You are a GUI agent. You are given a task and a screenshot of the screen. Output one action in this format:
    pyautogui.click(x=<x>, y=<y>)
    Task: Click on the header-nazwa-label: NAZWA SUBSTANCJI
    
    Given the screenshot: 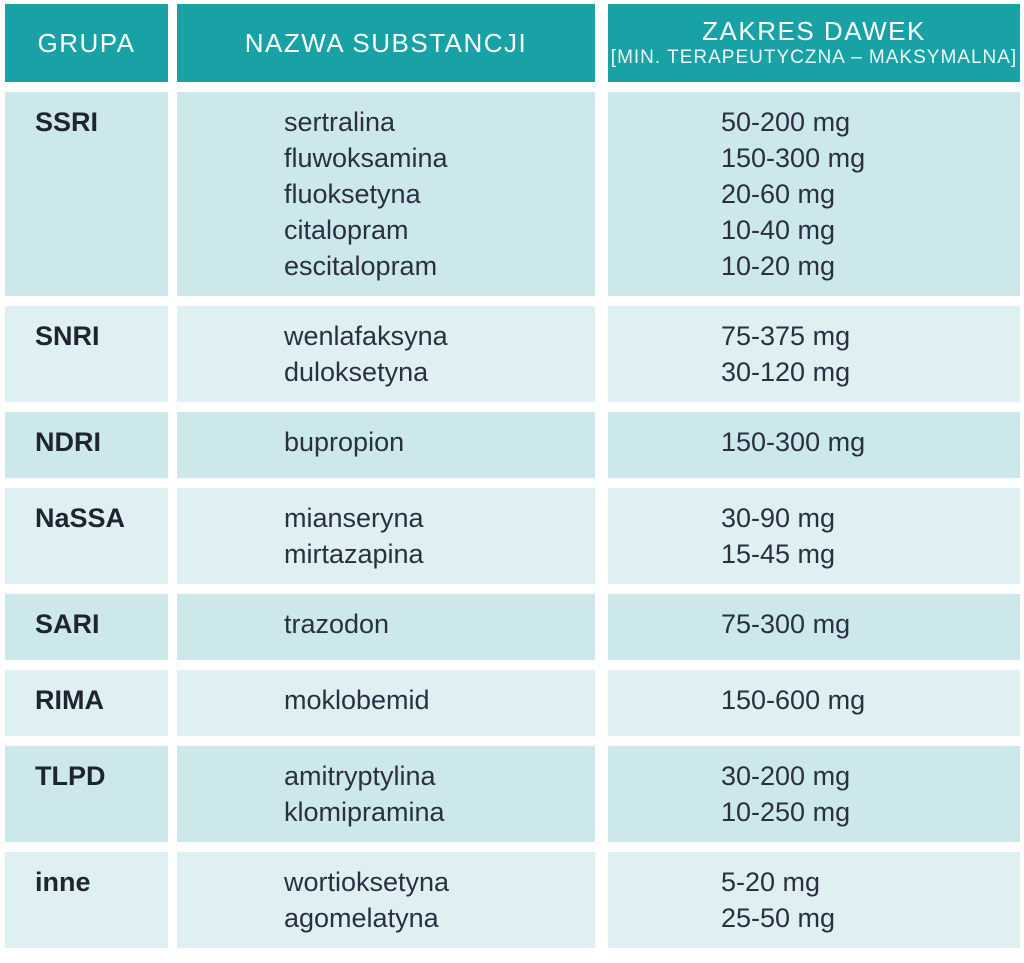 What is the action you would take?
    pyautogui.click(x=386, y=43)
    